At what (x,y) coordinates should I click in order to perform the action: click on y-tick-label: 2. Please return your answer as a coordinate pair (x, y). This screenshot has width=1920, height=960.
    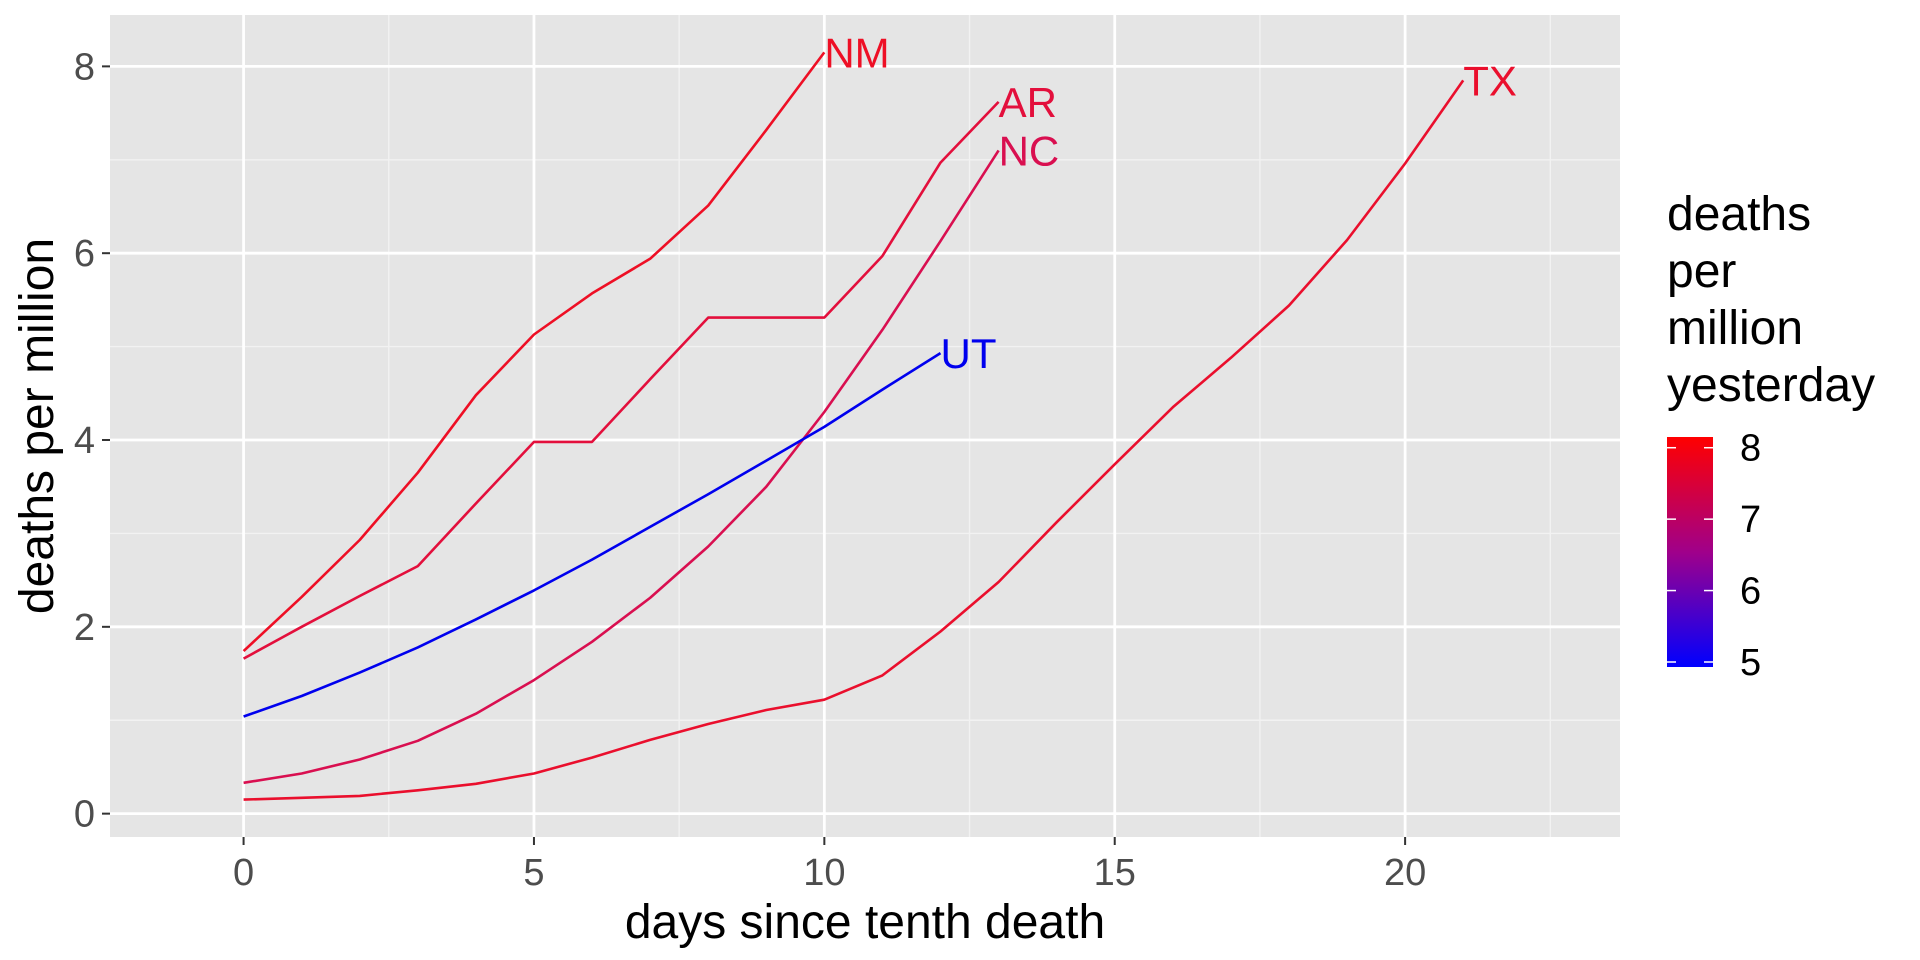
    Looking at the image, I should click on (84, 628).